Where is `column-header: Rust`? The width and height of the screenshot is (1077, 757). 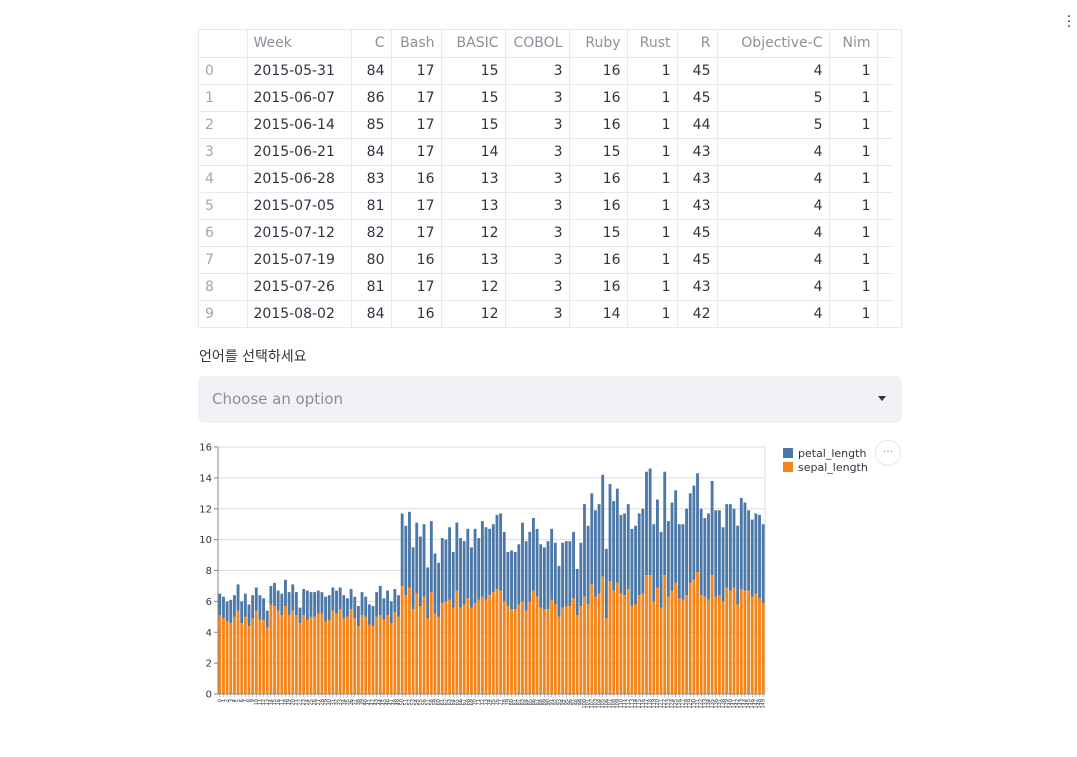 column-header: Rust is located at coordinates (652, 44).